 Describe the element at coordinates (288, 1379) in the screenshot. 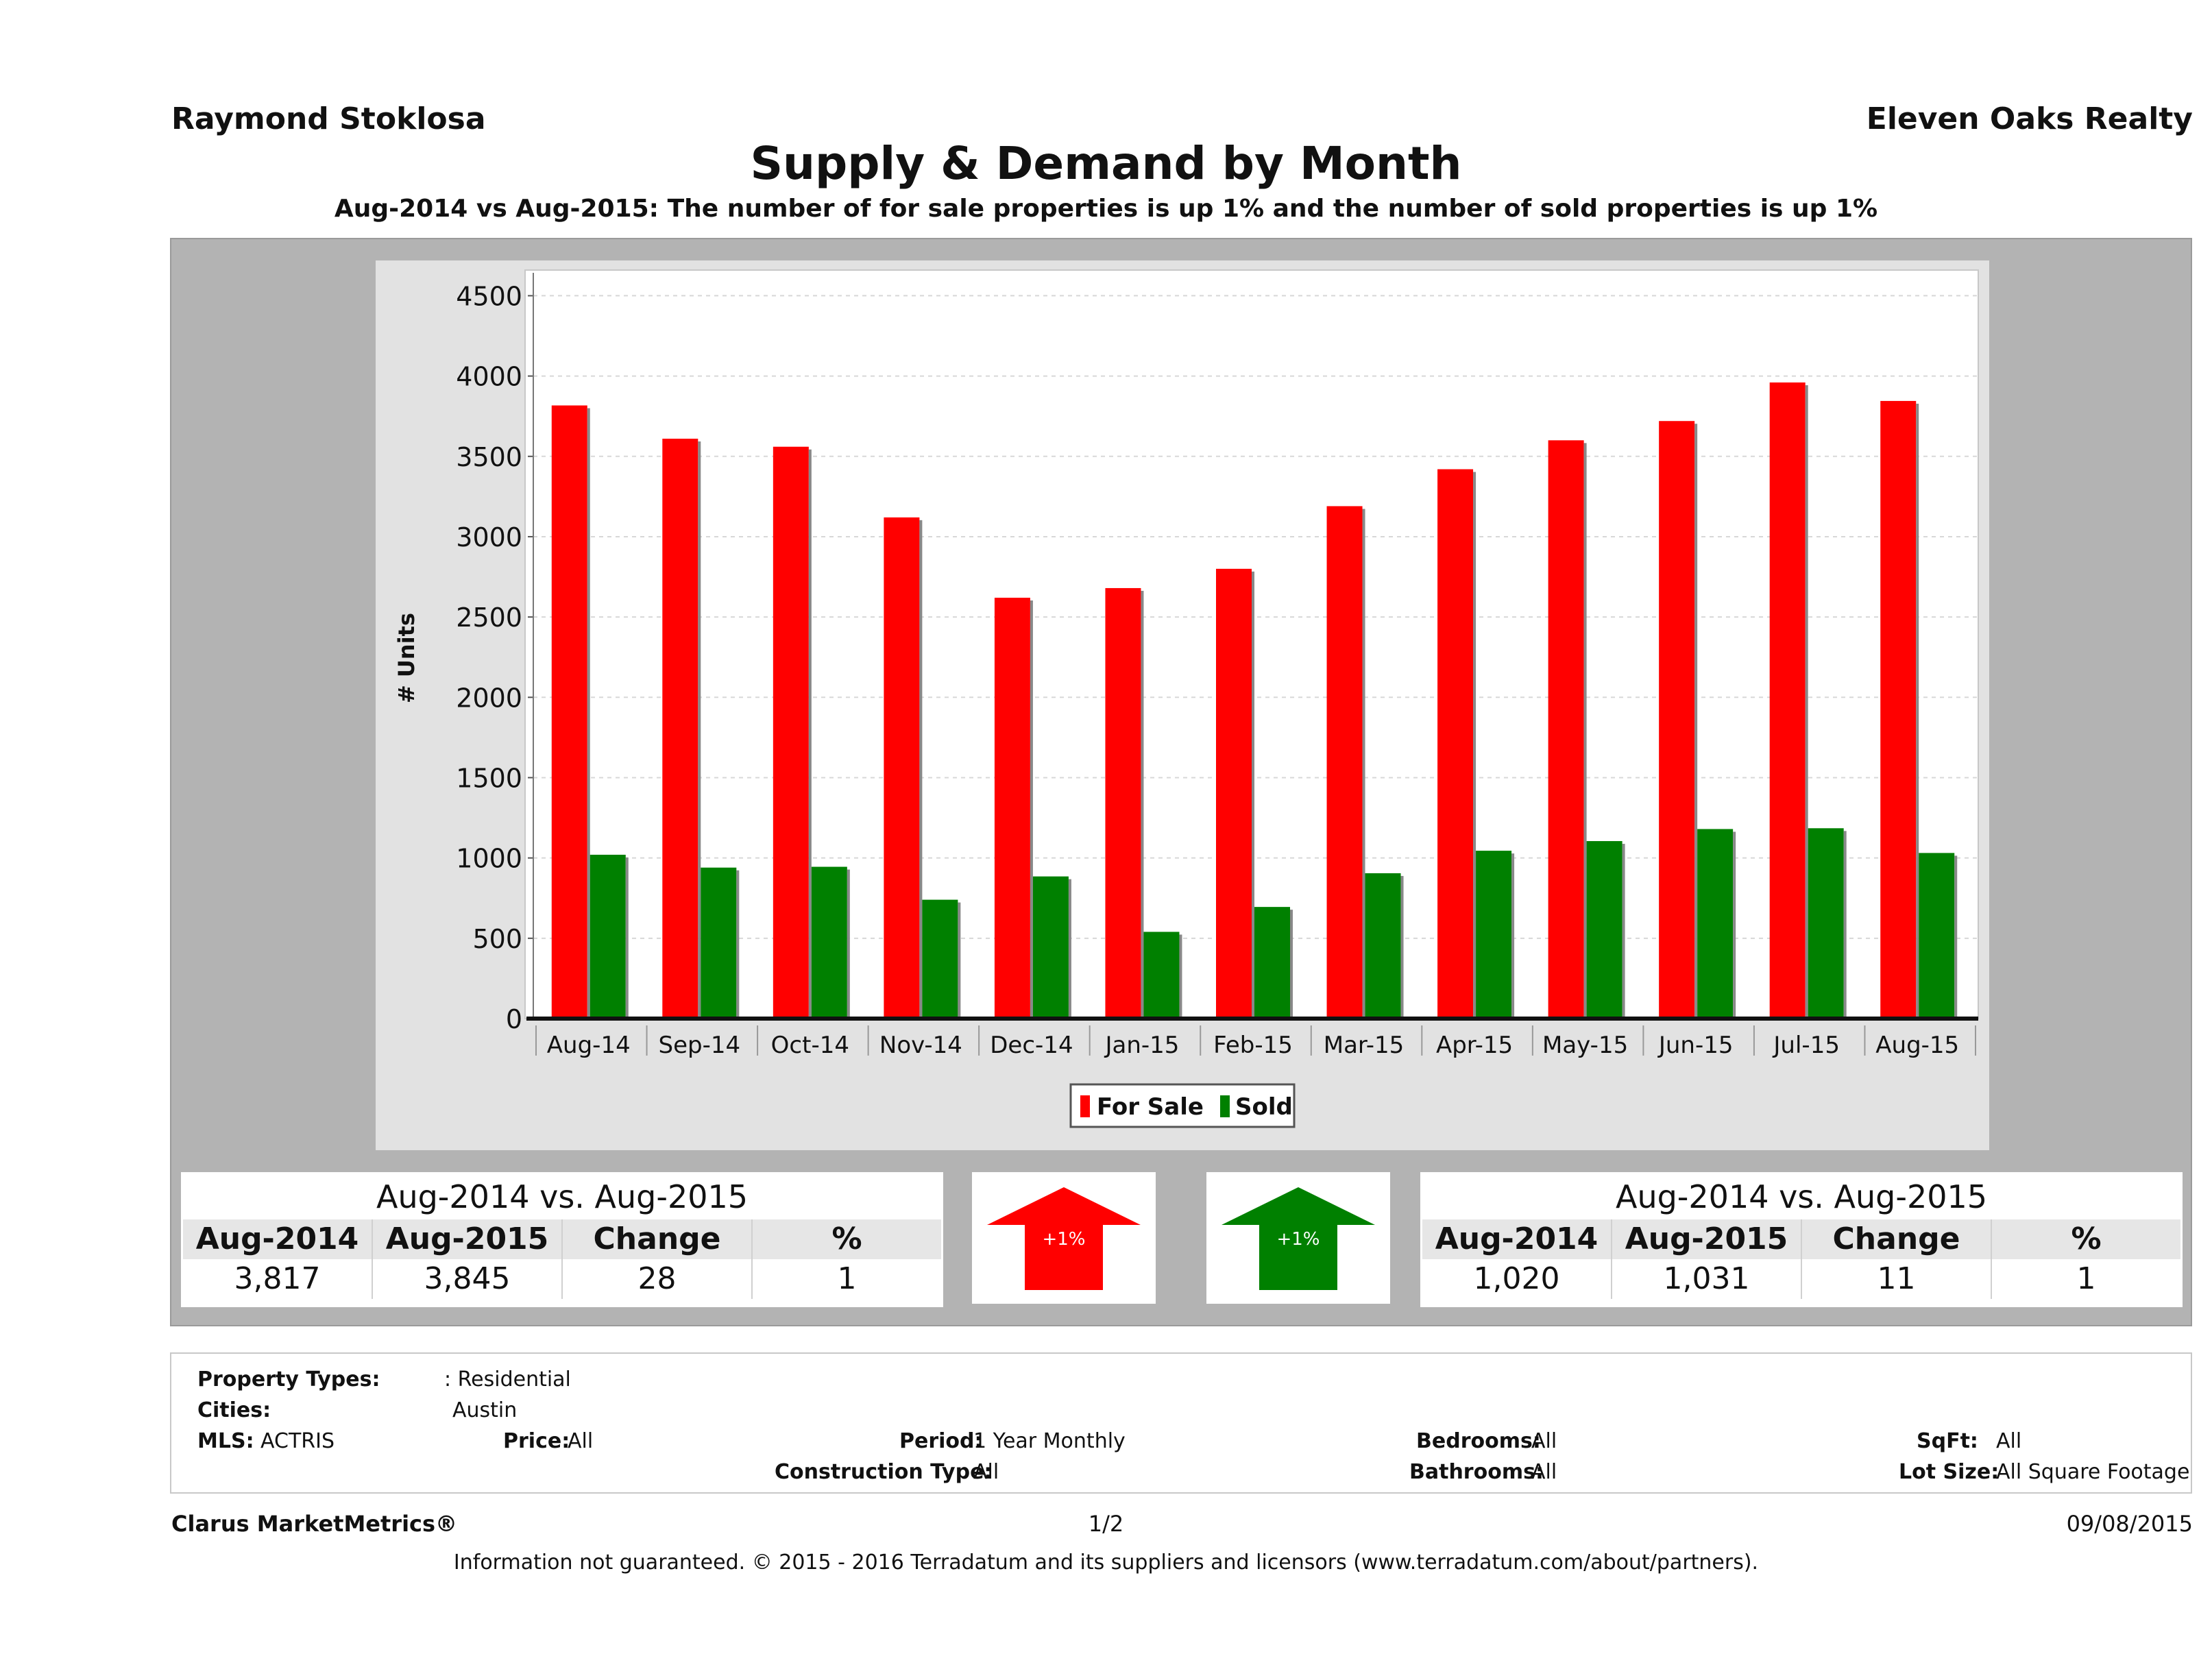

I see `property-types-label: Property Types:` at that location.